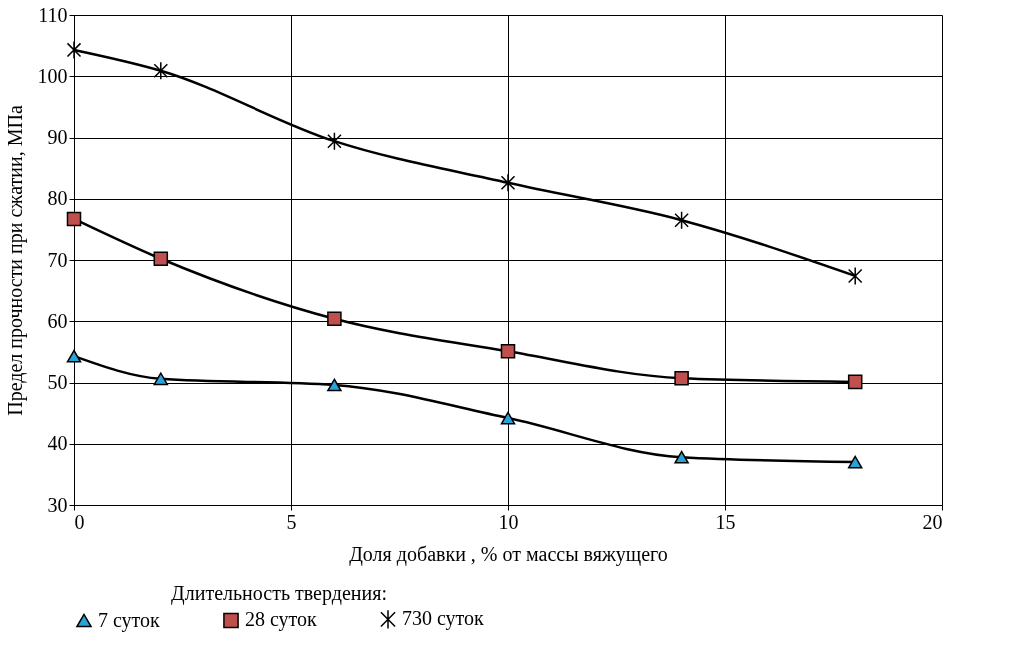 The height and width of the screenshot is (671, 1021). Describe the element at coordinates (79, 521) in the screenshot. I see `x-tick-label: 0` at that location.